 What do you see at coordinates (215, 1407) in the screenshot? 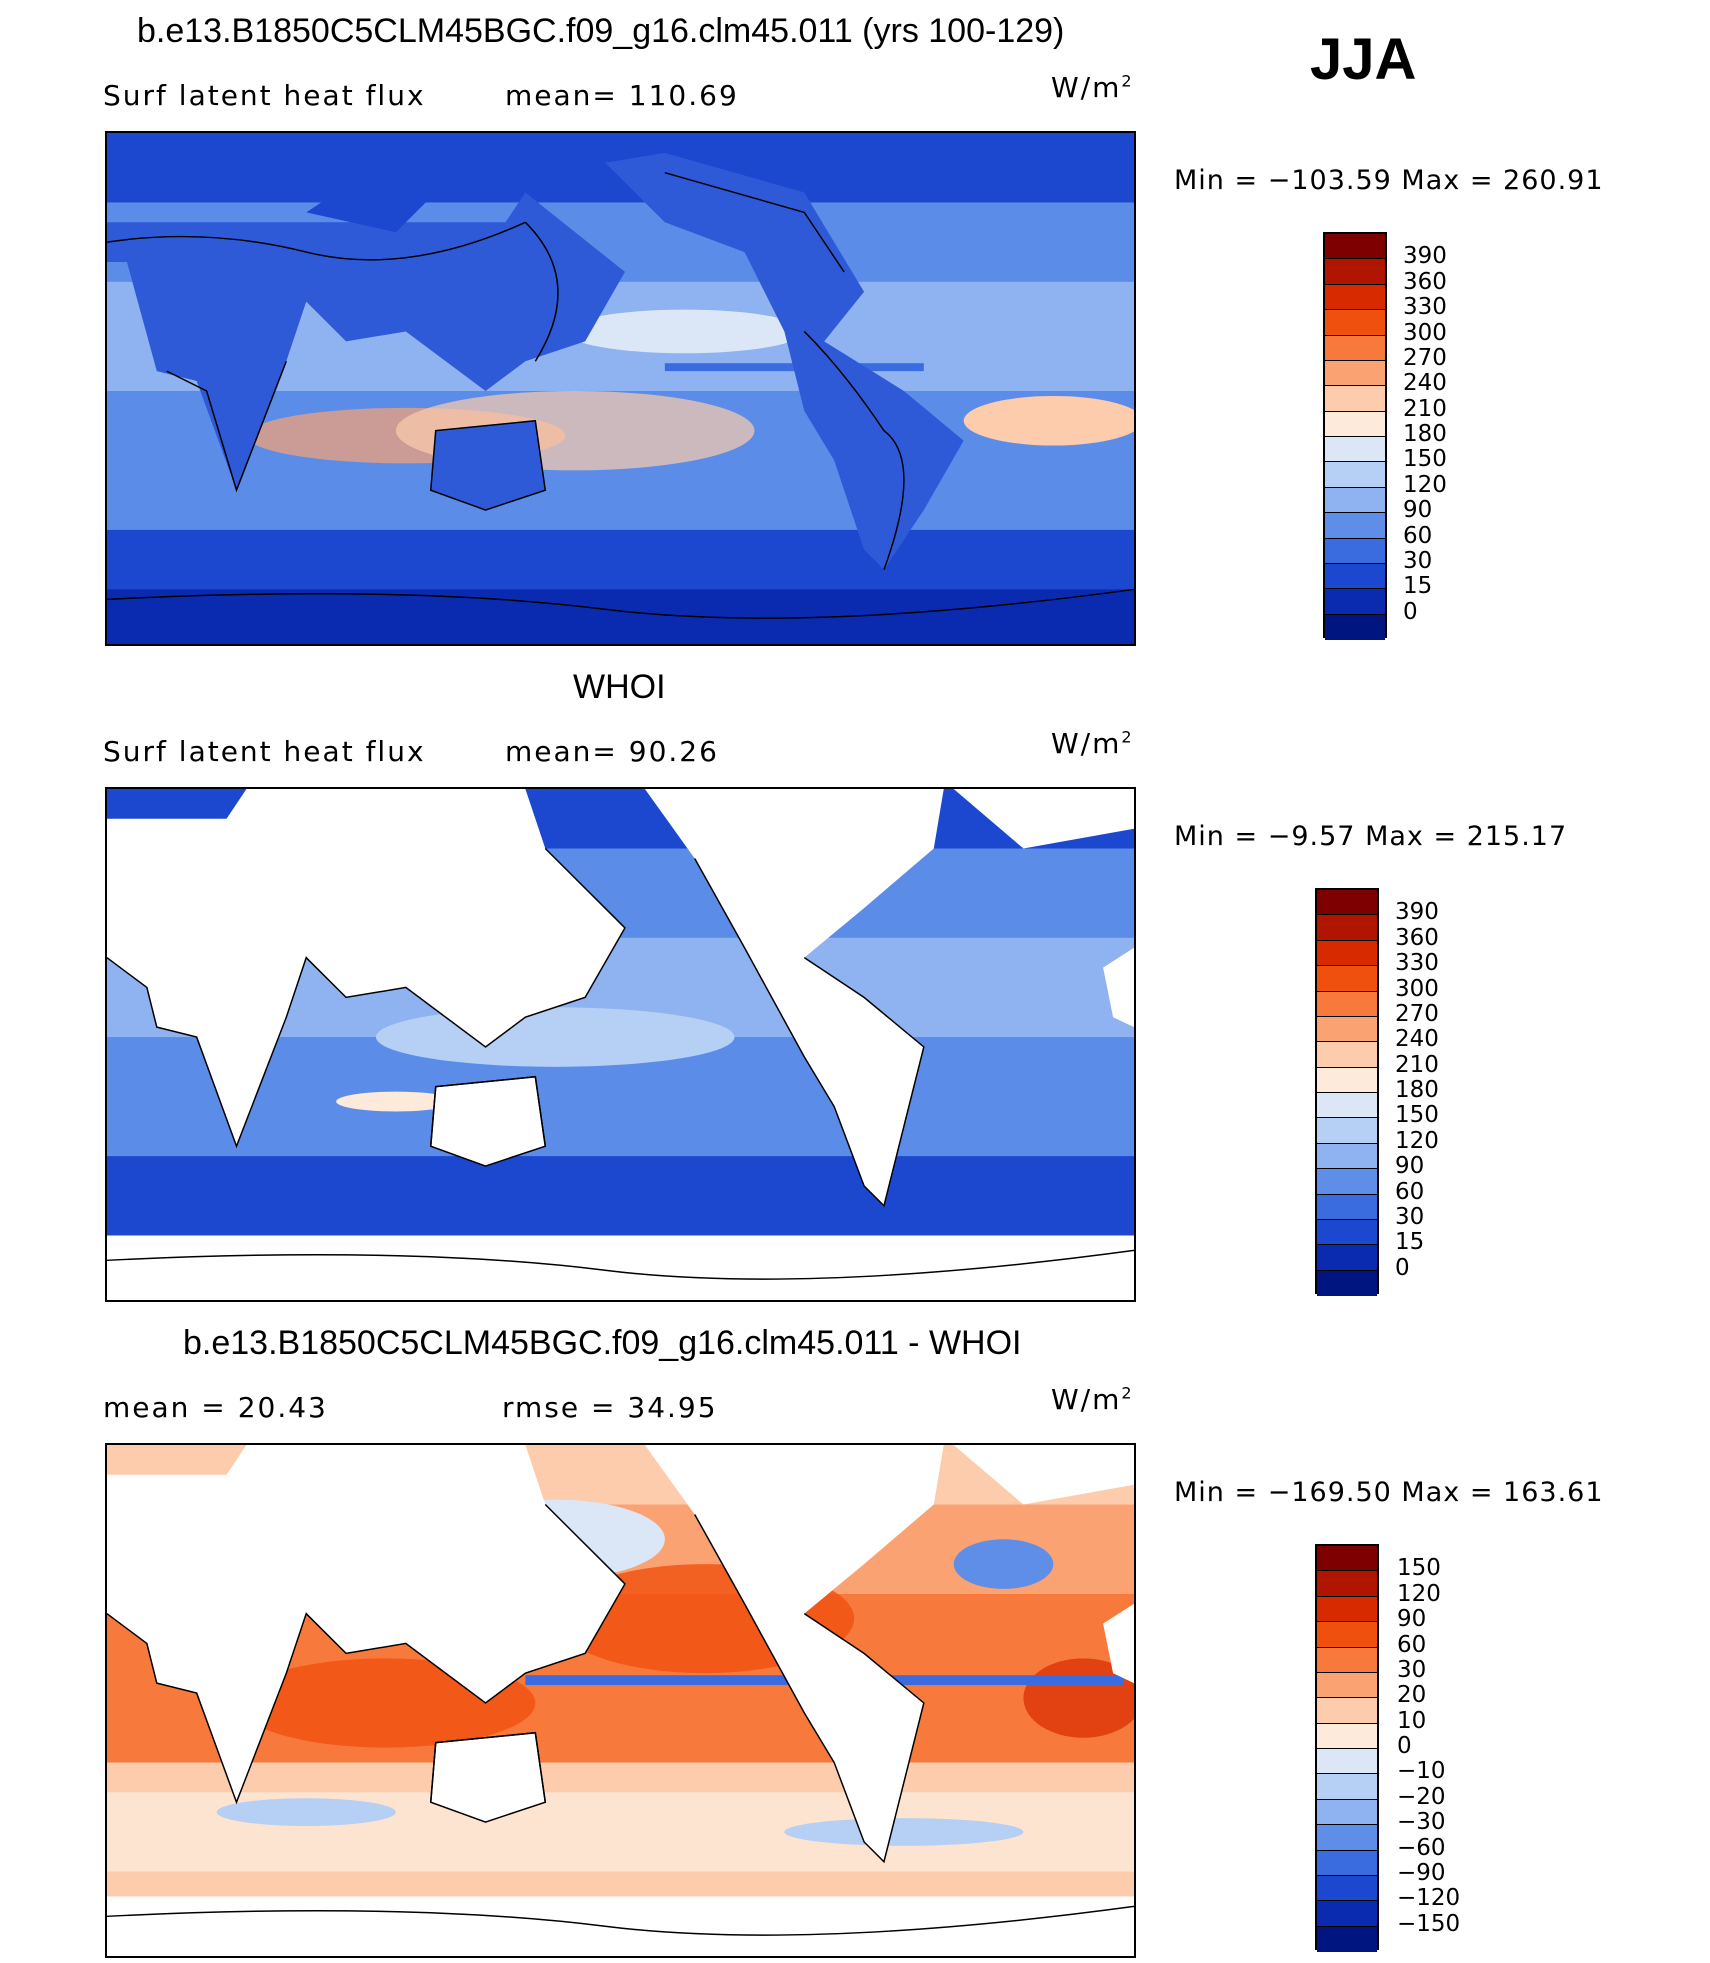
I see `mean-label: mean = 20.43` at bounding box center [215, 1407].